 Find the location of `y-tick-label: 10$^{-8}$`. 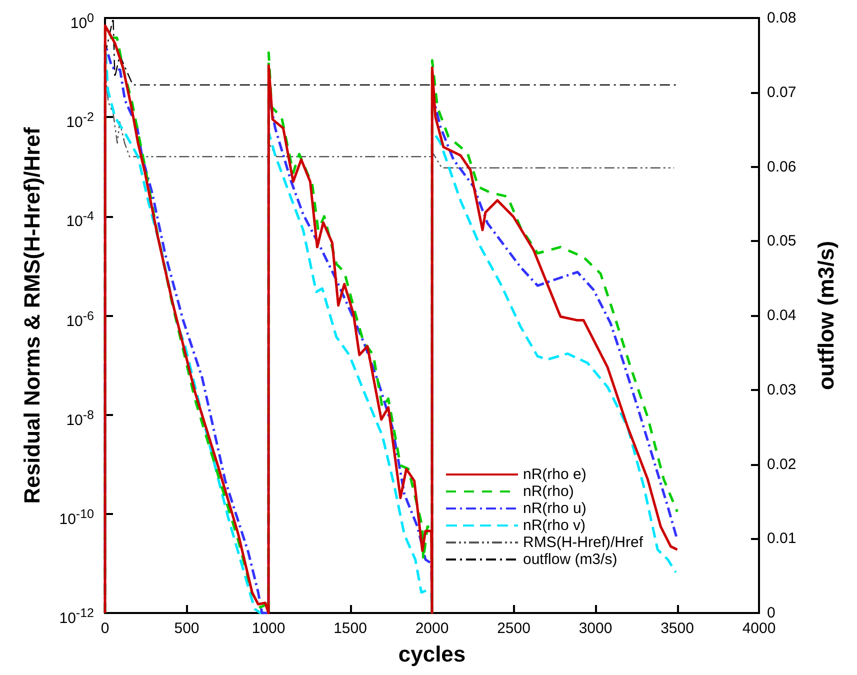

y-tick-label: 10$^{-8}$ is located at coordinates (80, 417).